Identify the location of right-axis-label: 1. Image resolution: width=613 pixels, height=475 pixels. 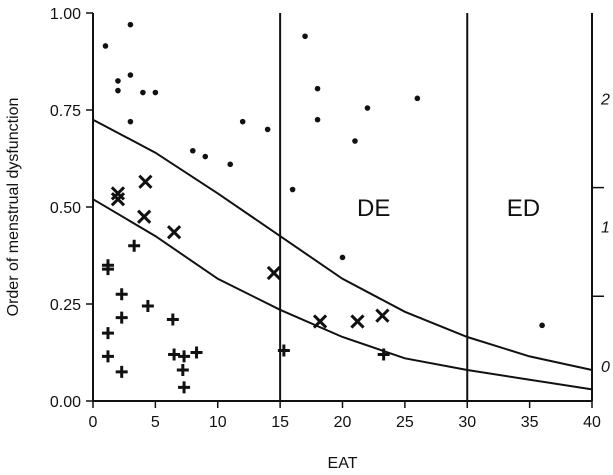
(605, 227).